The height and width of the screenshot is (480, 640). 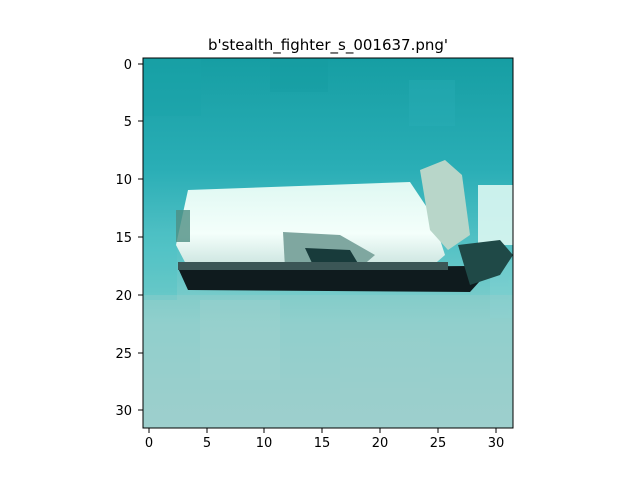 What do you see at coordinates (128, 122) in the screenshot?
I see `y-tick-label: 5` at bounding box center [128, 122].